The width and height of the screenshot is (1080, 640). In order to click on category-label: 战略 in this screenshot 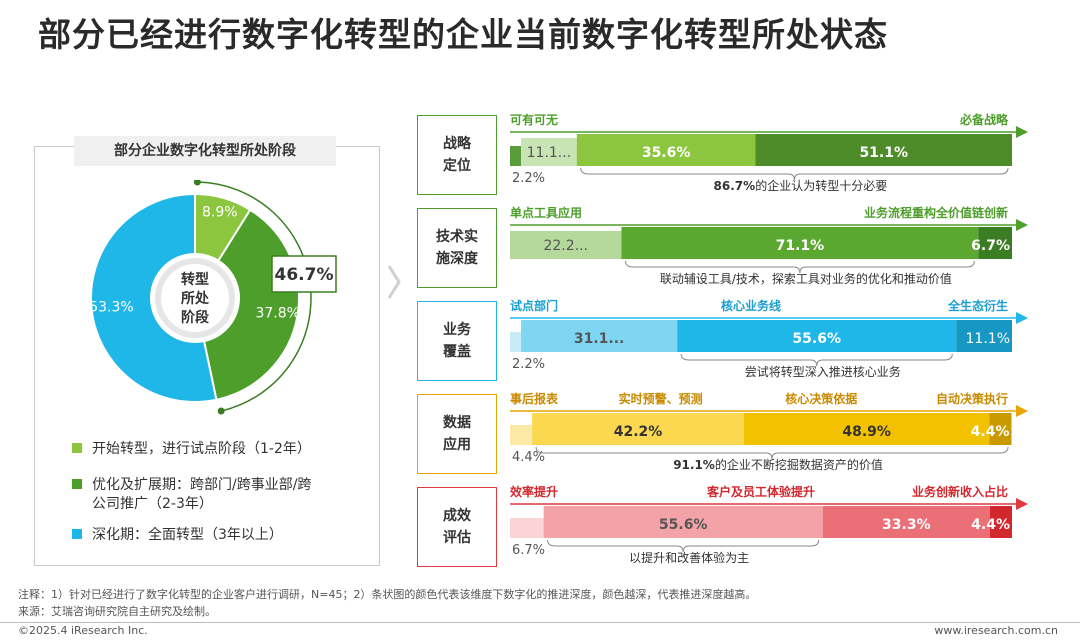, I will do `click(457, 144)`.